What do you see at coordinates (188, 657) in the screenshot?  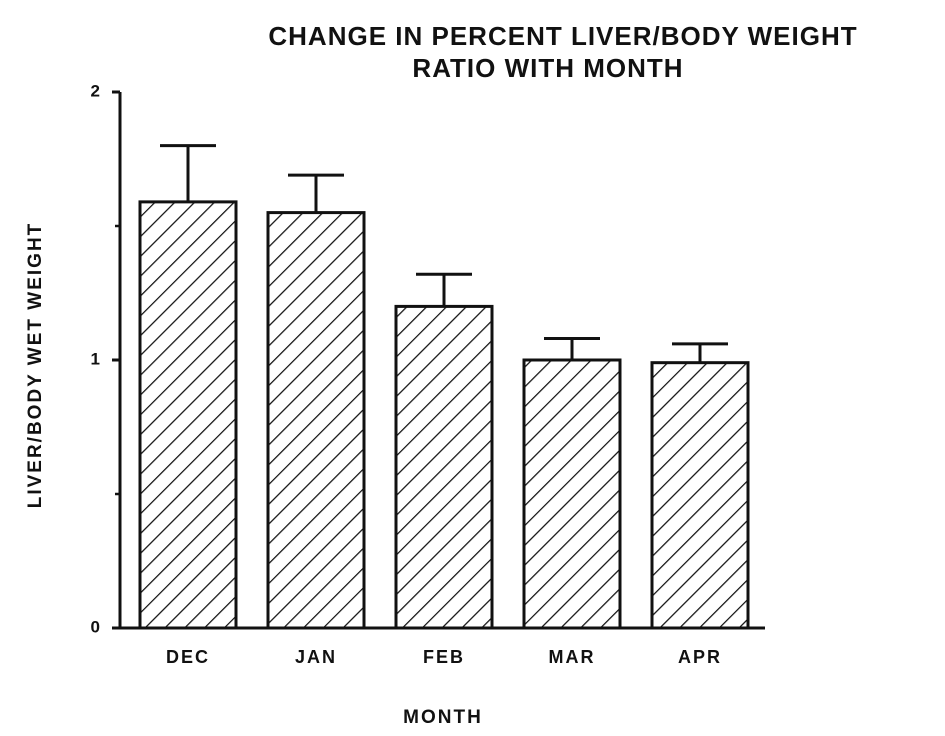 I see `x-tick-label: DEC` at bounding box center [188, 657].